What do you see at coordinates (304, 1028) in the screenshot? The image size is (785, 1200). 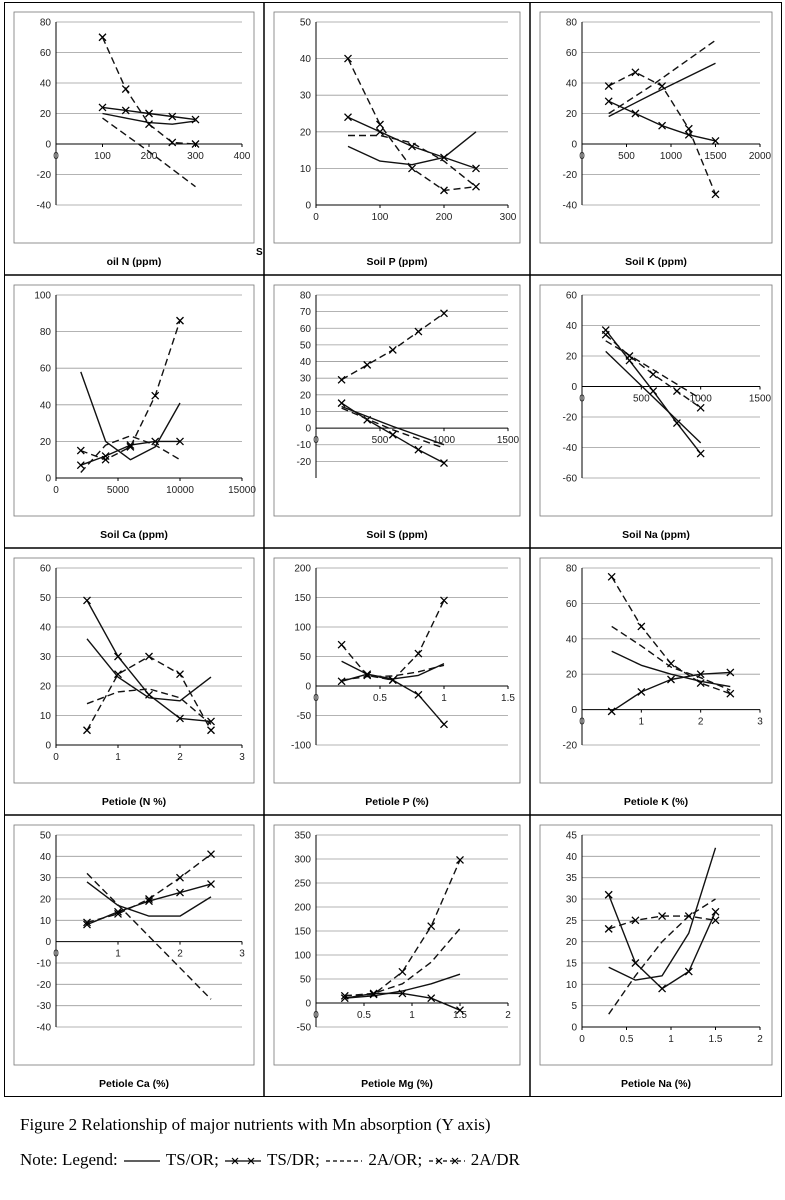 I see `y-tick-label: -50` at bounding box center [304, 1028].